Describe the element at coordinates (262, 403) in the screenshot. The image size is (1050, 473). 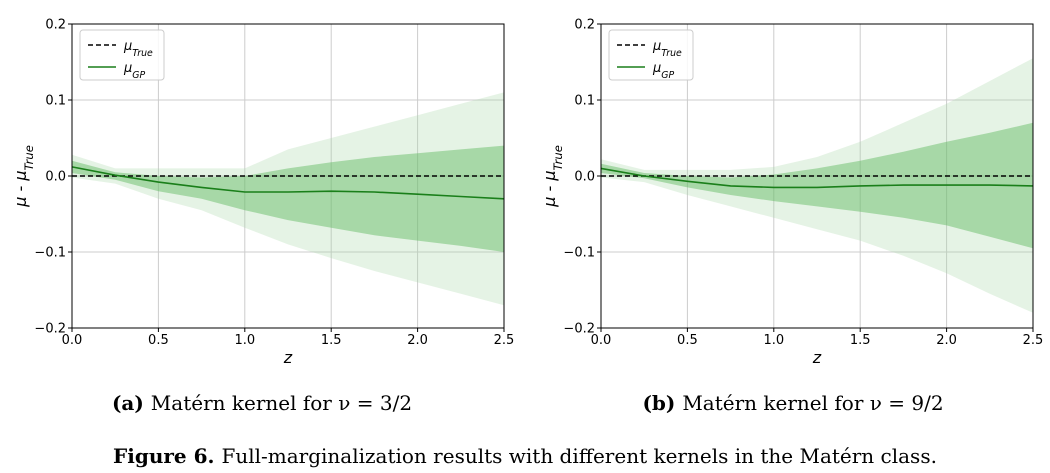
I see `panel-caption: (a) Matérn kernel for ν = 3/2` at that location.